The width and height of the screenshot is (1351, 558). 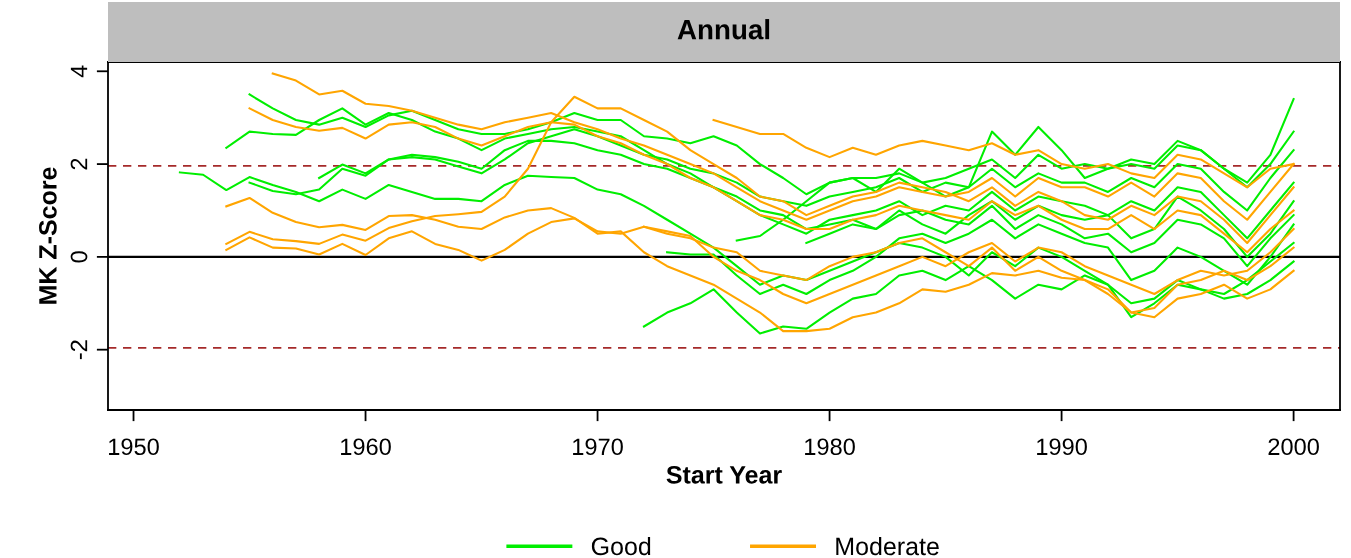 I want to click on y-tick-label: 2, so click(x=79, y=164).